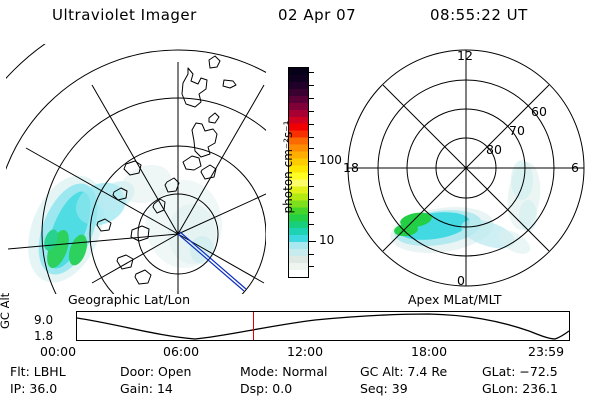 The image size is (600, 400). I want to click on status-field-label: Mode:, so click(261, 371).